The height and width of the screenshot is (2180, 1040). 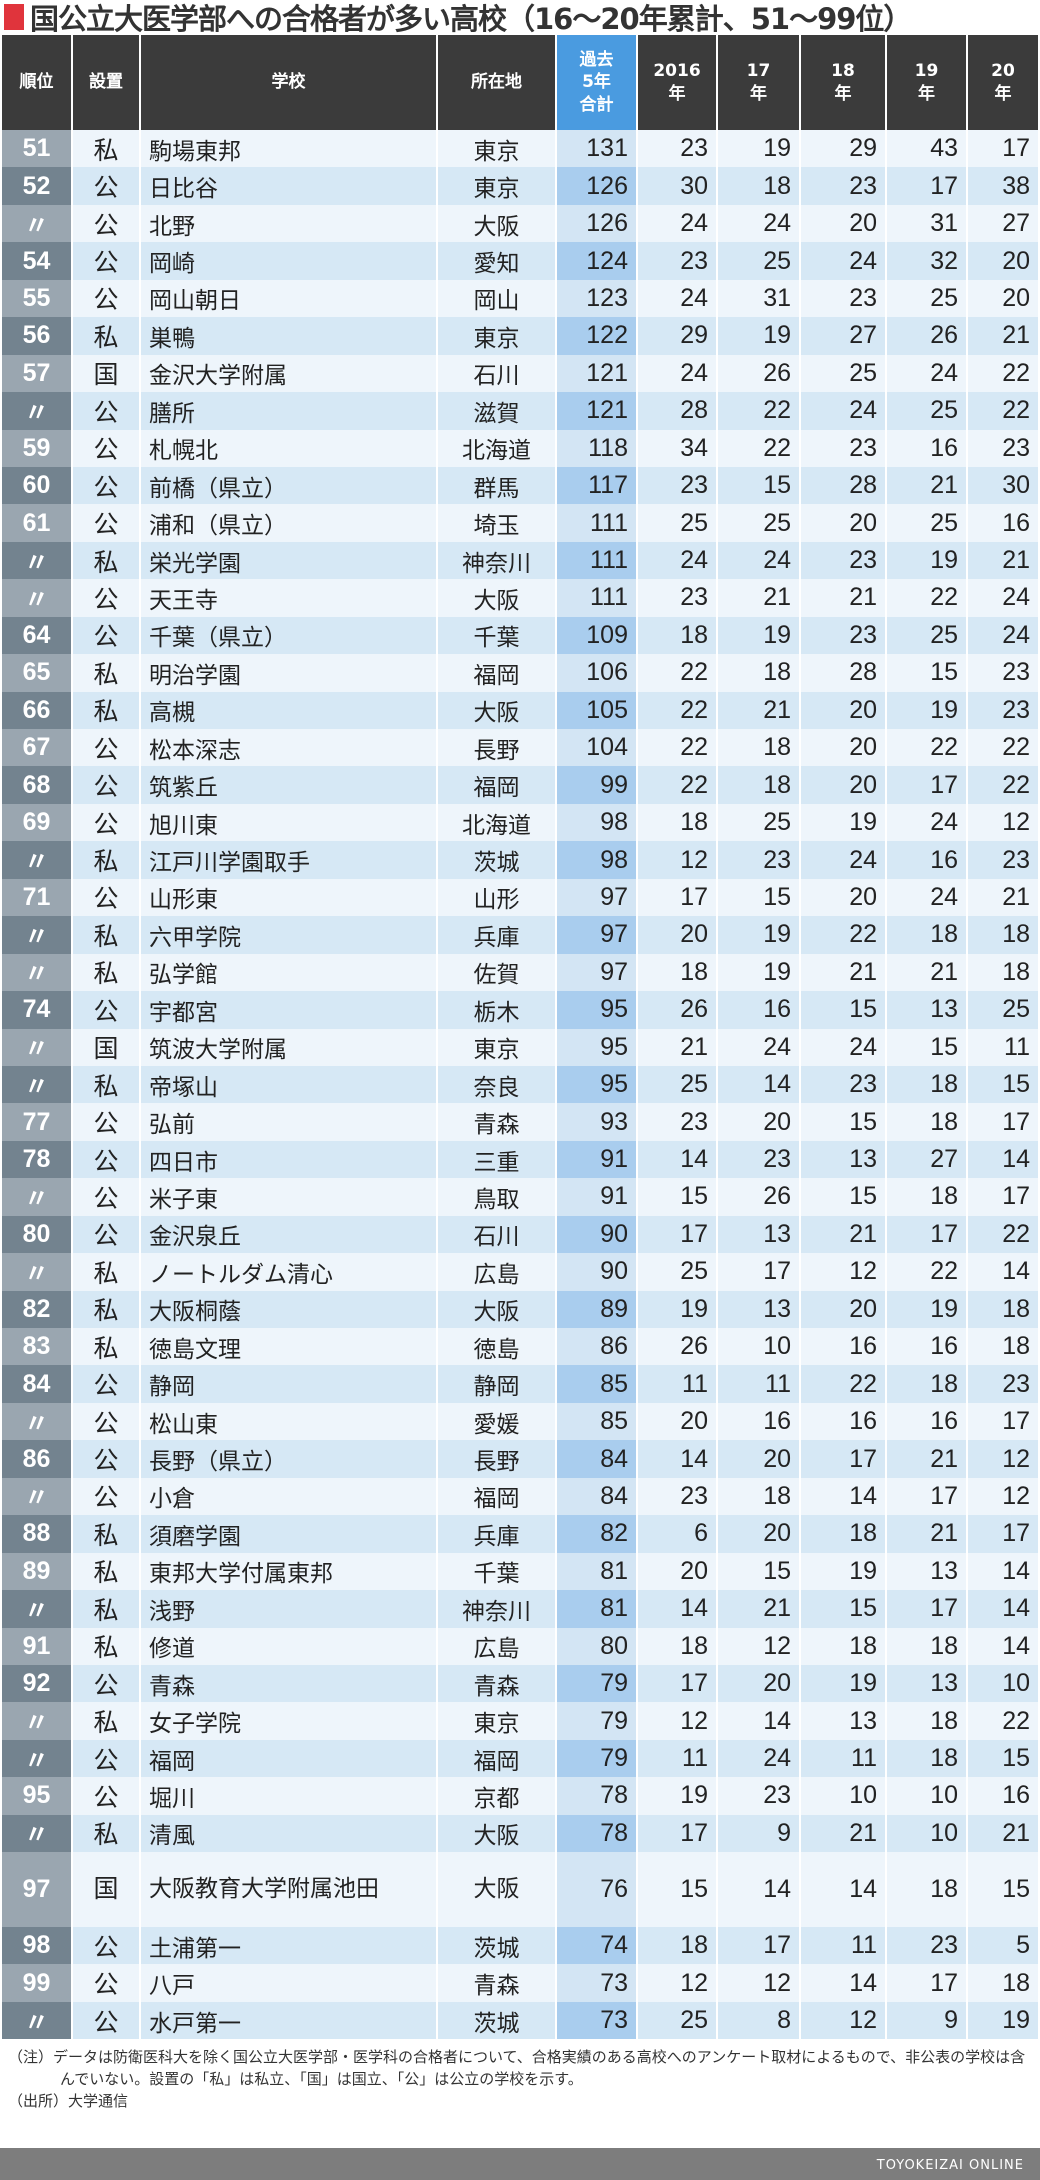 What do you see at coordinates (597, 1347) in the screenshot?
I see `cell-total: 86` at bounding box center [597, 1347].